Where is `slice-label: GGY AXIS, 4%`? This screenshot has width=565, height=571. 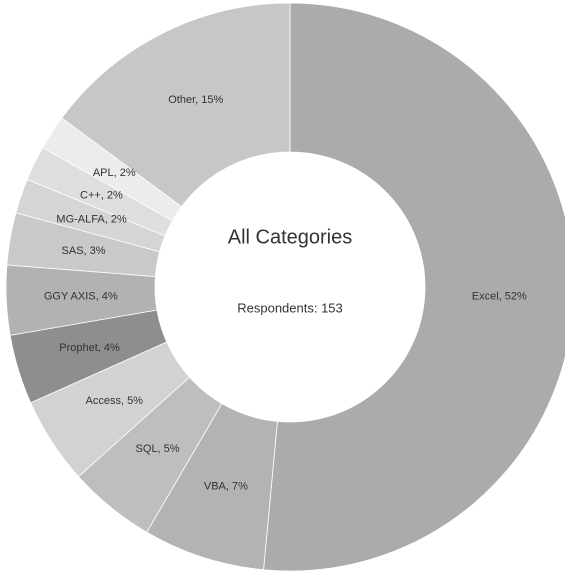
slice-label: GGY AXIS, 4% is located at coordinates (81, 297).